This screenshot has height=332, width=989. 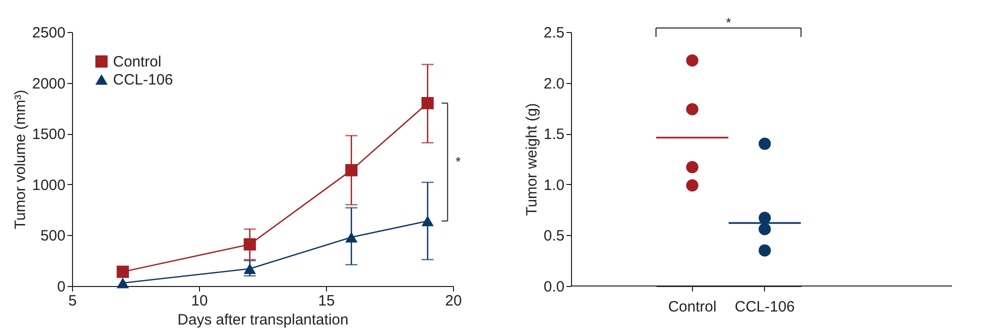 What do you see at coordinates (53, 236) in the screenshot?
I see `y-tick-label: 500` at bounding box center [53, 236].